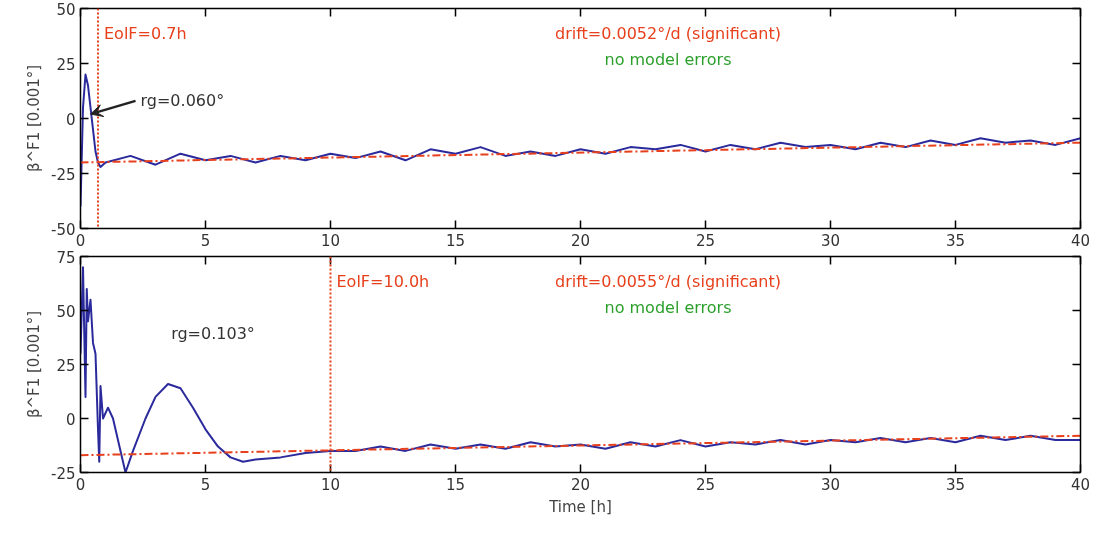  Describe the element at coordinates (182, 101) in the screenshot. I see `annotation: rg=0.060°` at that location.